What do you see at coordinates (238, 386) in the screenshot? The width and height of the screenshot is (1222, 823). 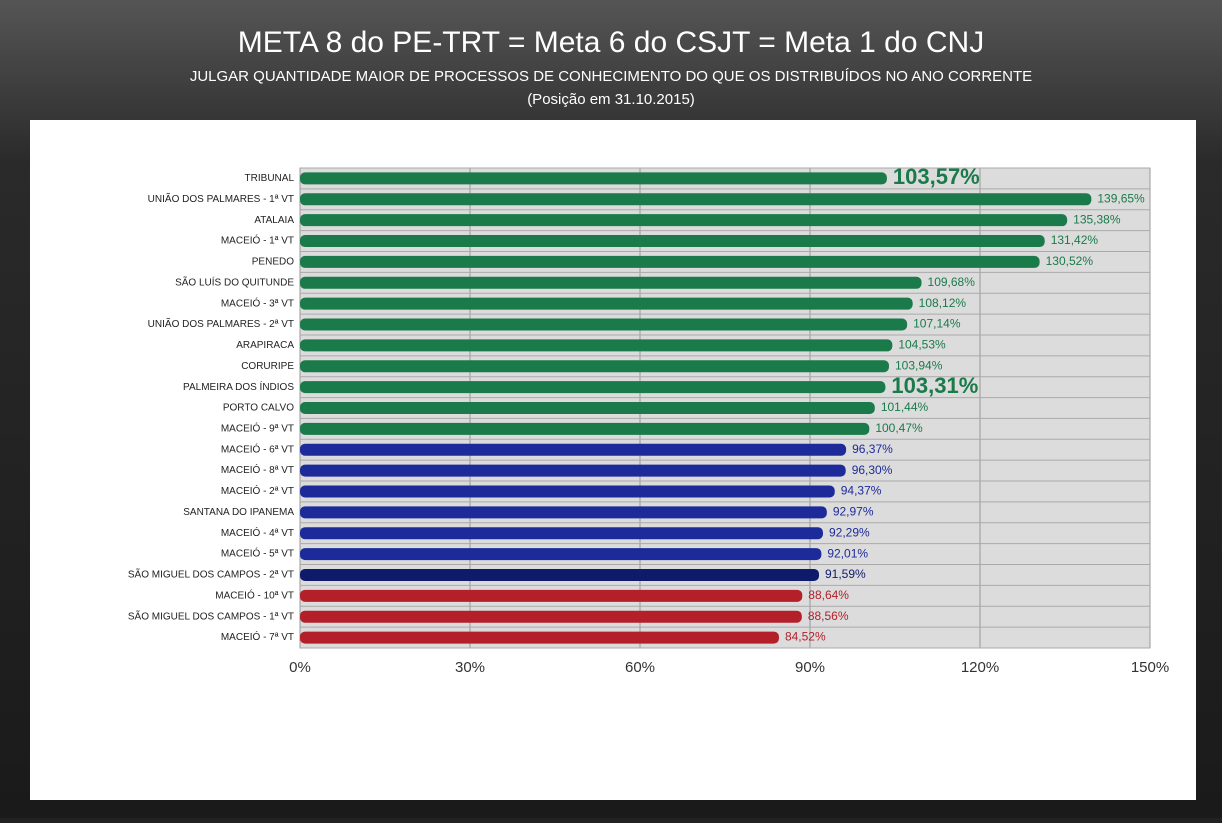 I see `y-tick-label: PALMEIRA DOS ÍNDIOS` at bounding box center [238, 386].